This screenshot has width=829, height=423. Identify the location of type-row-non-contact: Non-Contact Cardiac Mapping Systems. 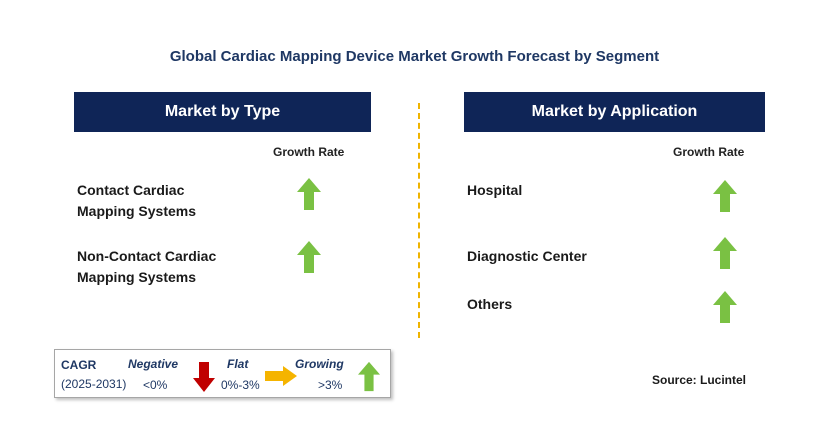
(146, 267).